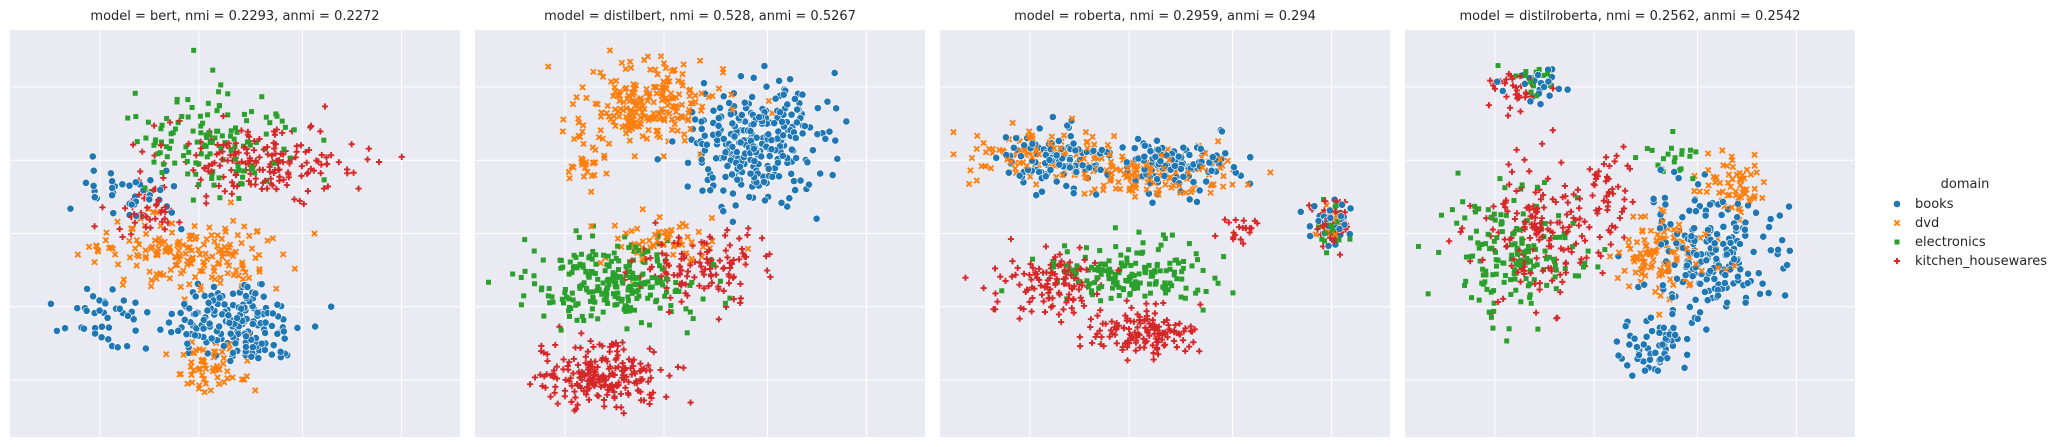  What do you see at coordinates (1916, 223) in the screenshot?
I see `legend-item-dvd: dvd` at bounding box center [1916, 223].